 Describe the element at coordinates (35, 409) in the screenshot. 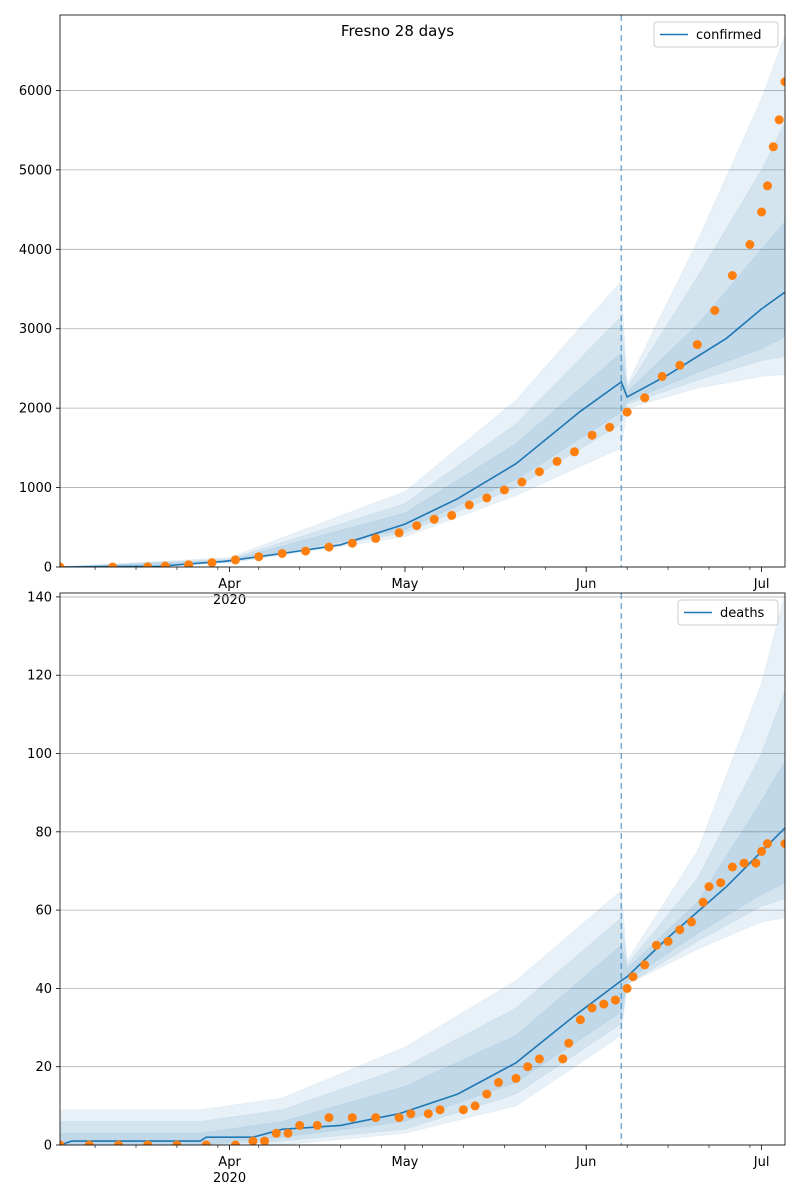

I see `y-tick-label: 2000` at that location.